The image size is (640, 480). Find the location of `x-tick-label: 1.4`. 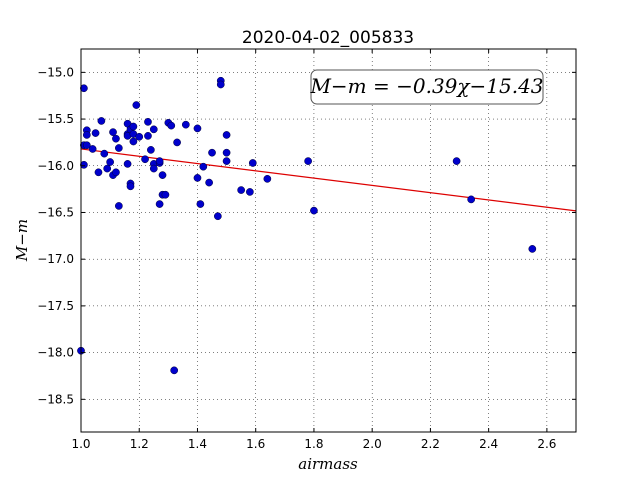

x-tick-label: 1.4 is located at coordinates (197, 444).